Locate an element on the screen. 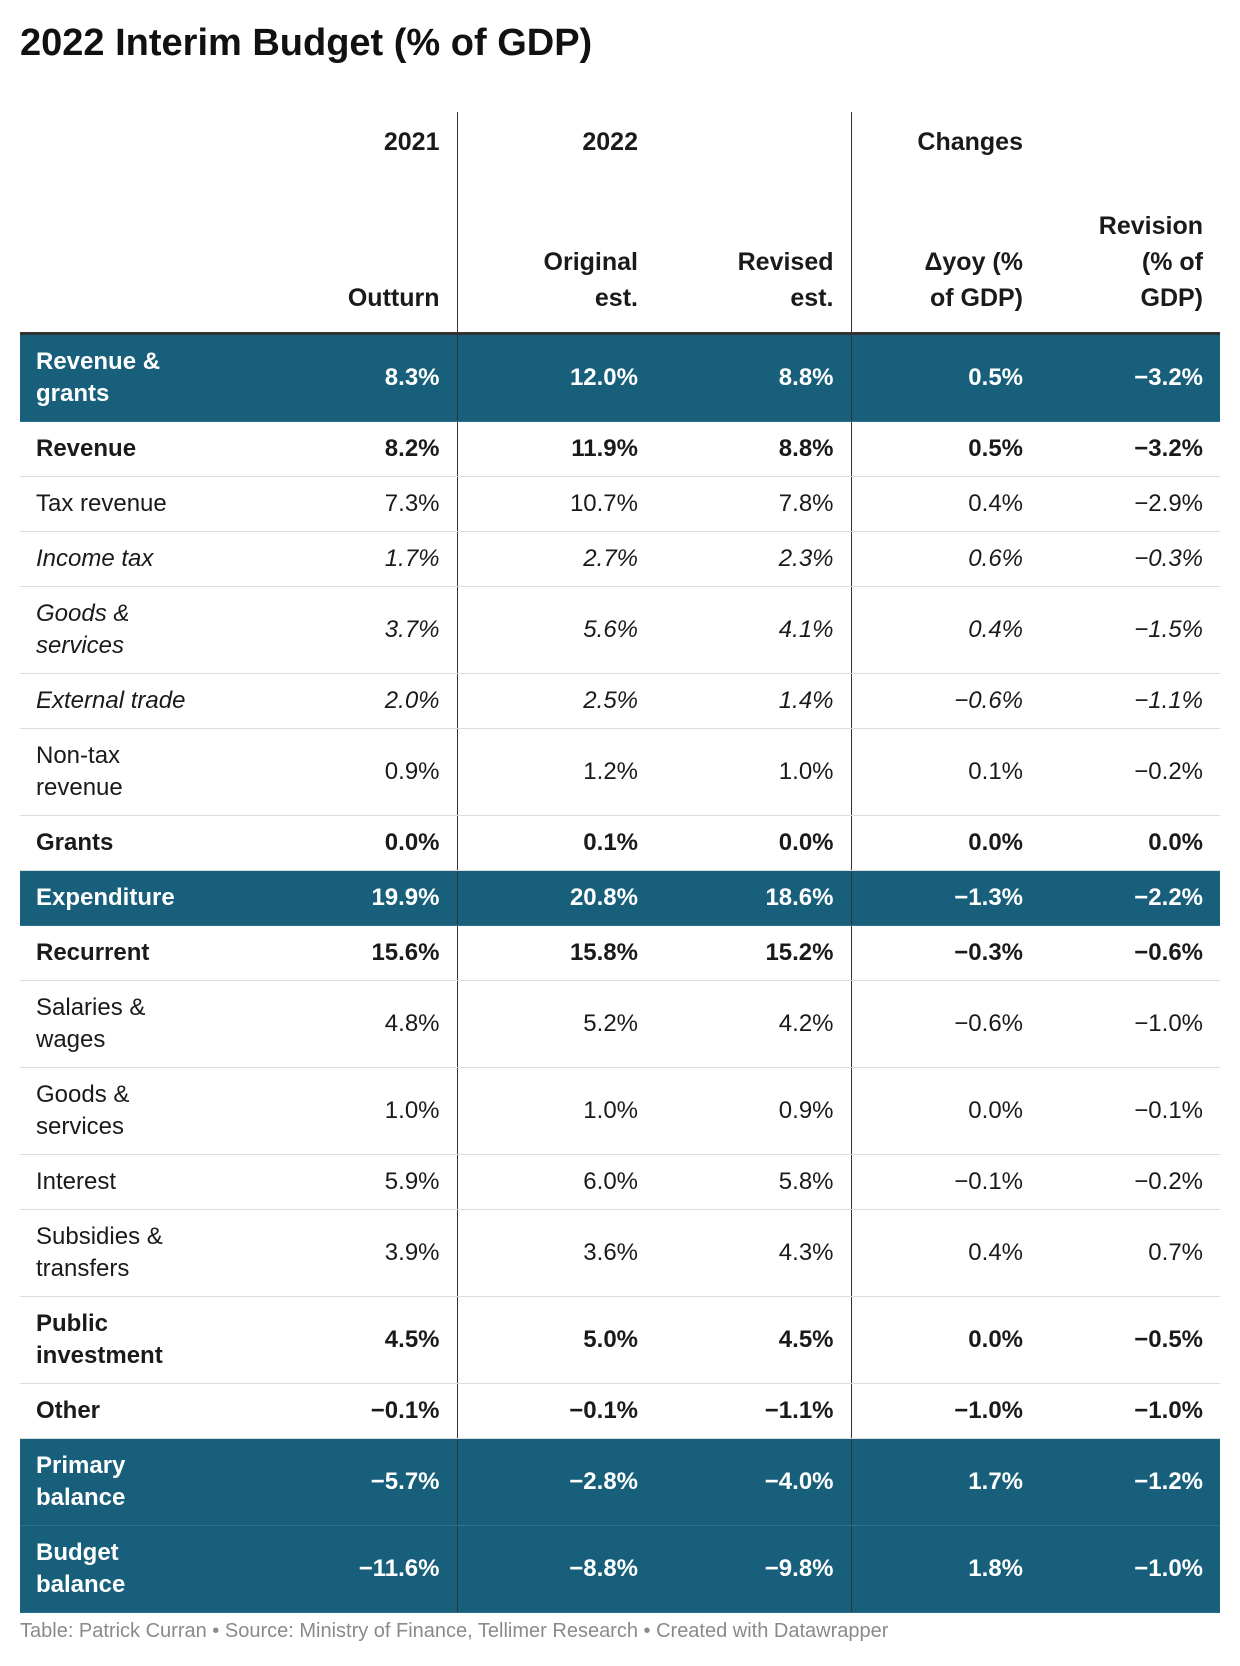 This screenshot has width=1240, height=1666. column-header: Δyoy (% of GDP) is located at coordinates (945, 253).